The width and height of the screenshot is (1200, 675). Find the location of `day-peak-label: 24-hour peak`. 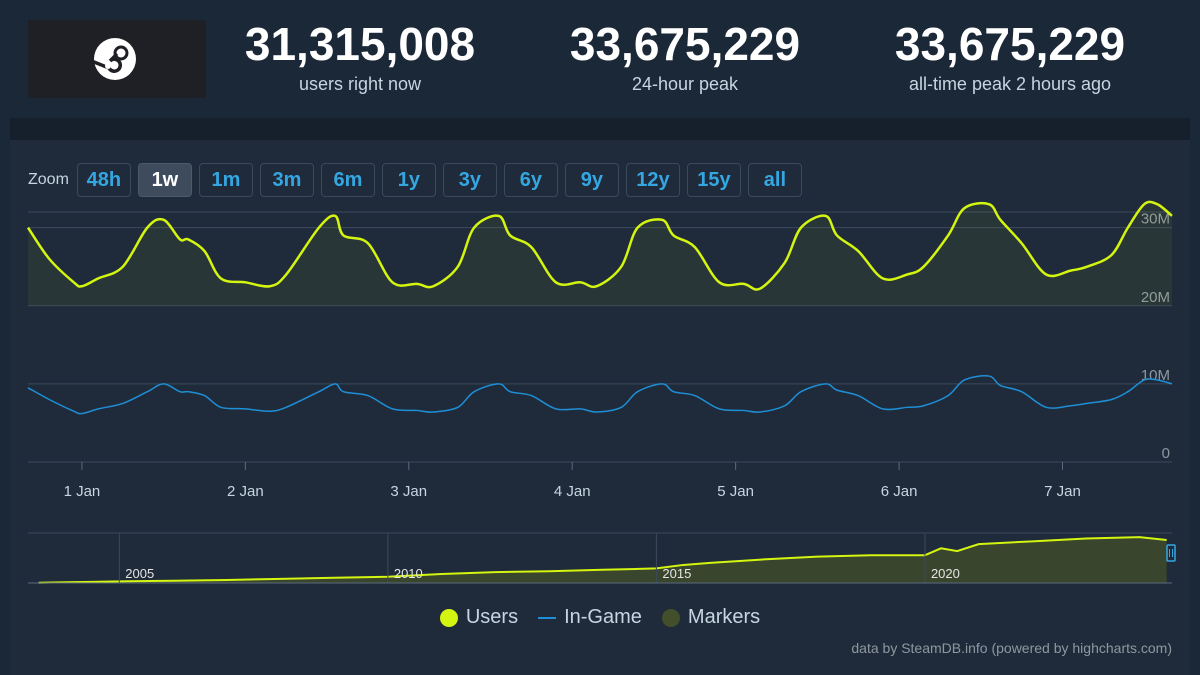

day-peak-label: 24-hour peak is located at coordinates (685, 84).